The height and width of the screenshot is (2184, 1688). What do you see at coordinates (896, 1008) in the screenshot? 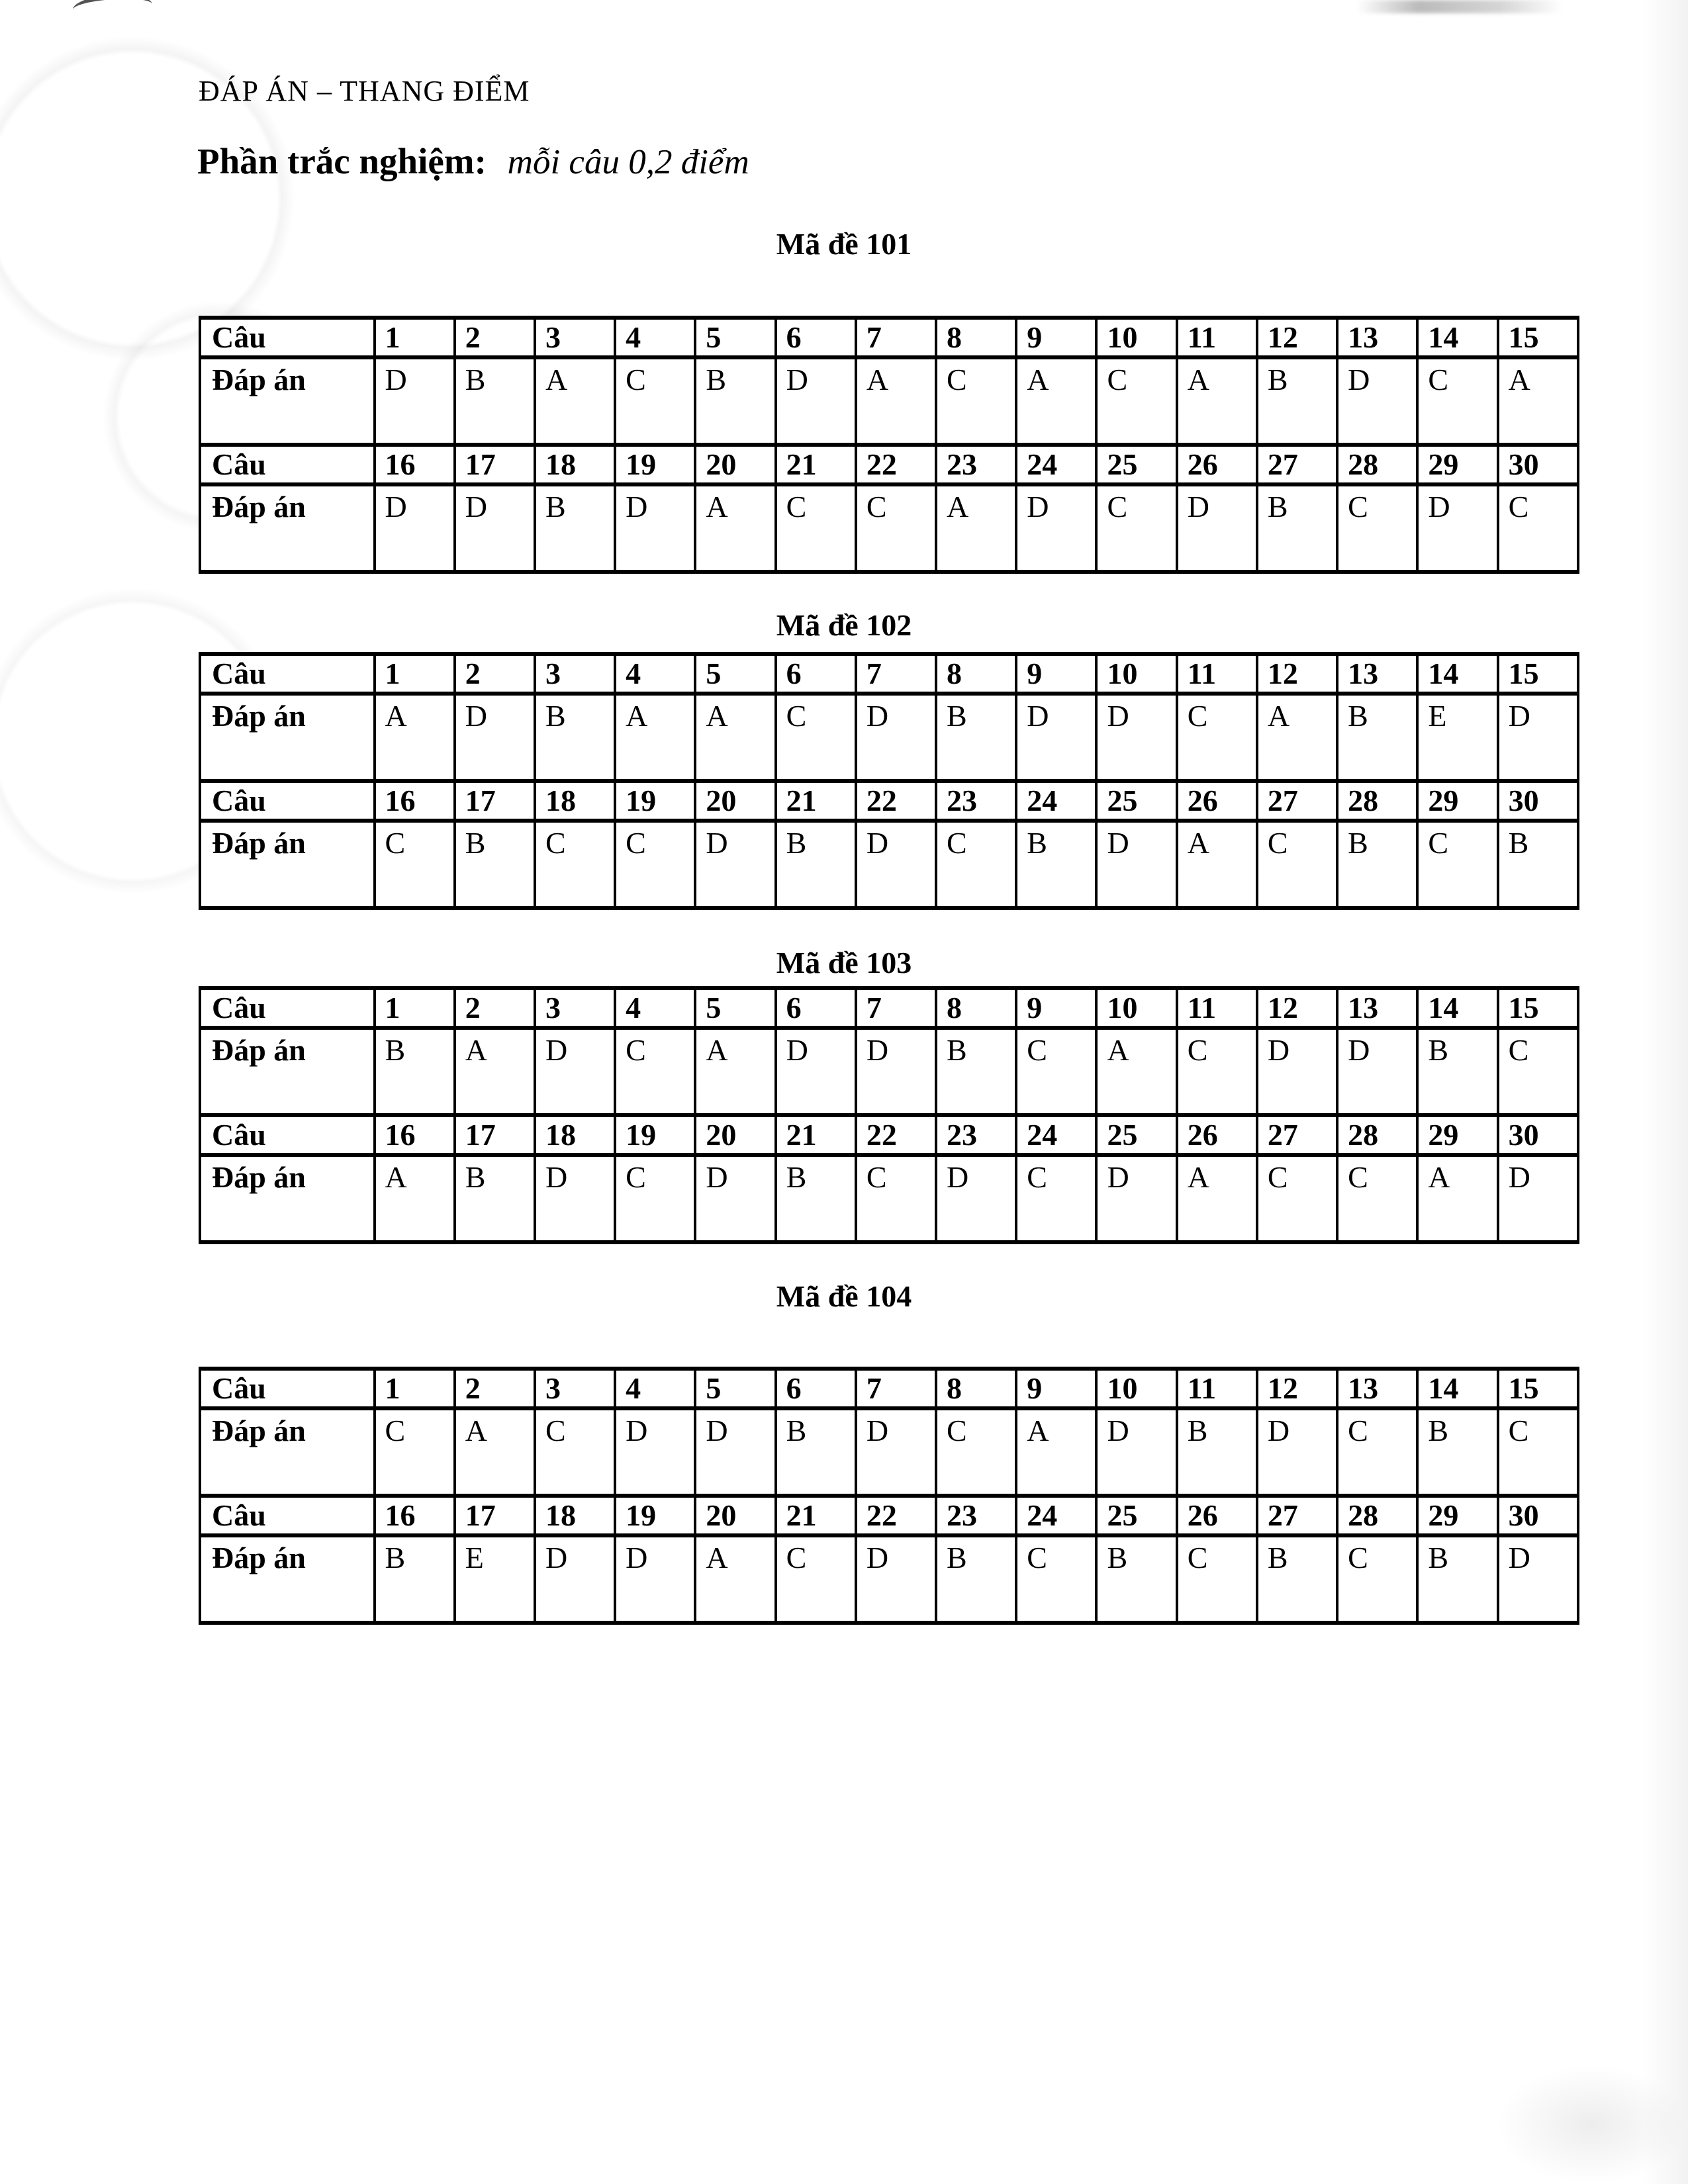
I see `question-number-cell: 7` at bounding box center [896, 1008].